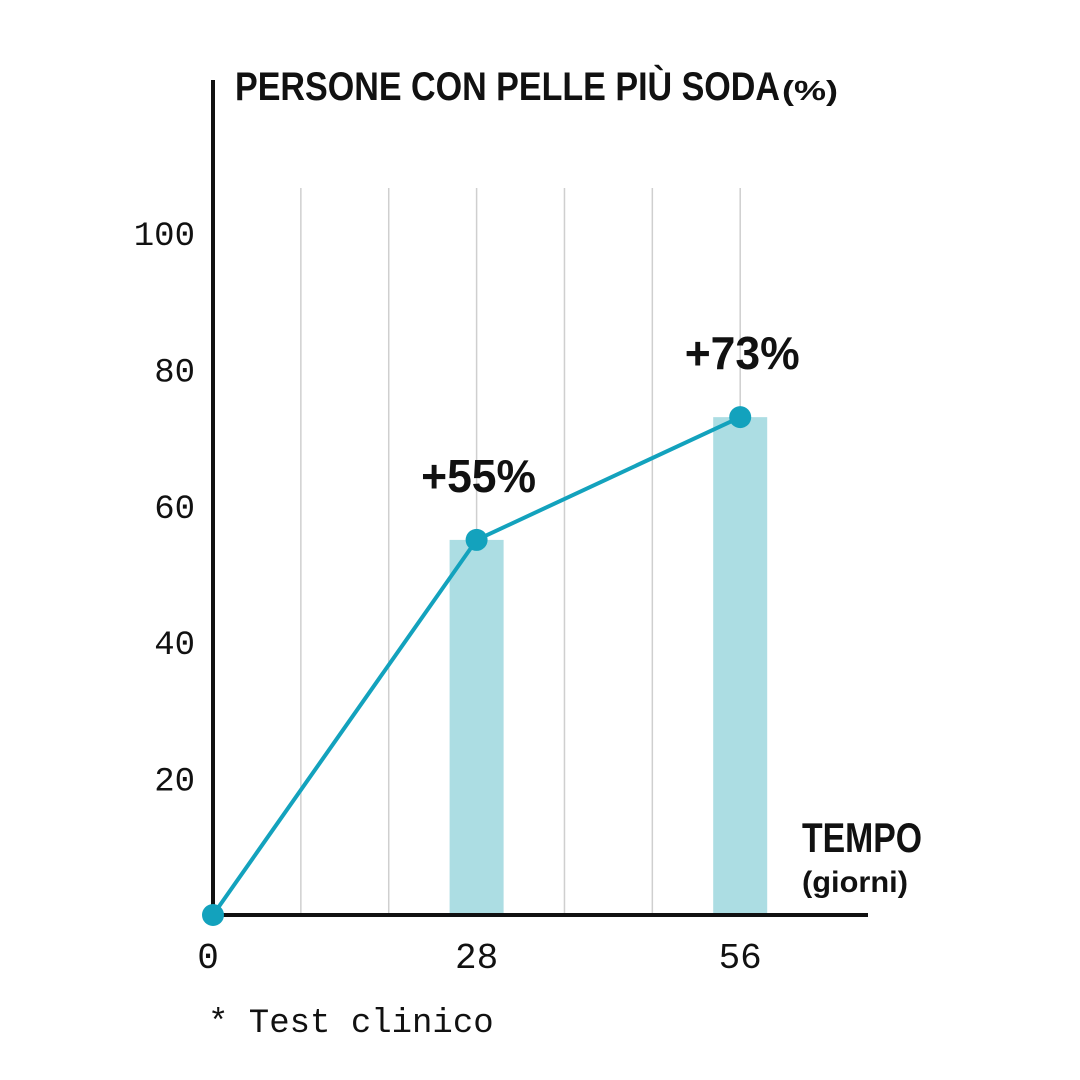 The height and width of the screenshot is (1080, 1080). Describe the element at coordinates (208, 958) in the screenshot. I see `x-tick-label: 0` at that location.